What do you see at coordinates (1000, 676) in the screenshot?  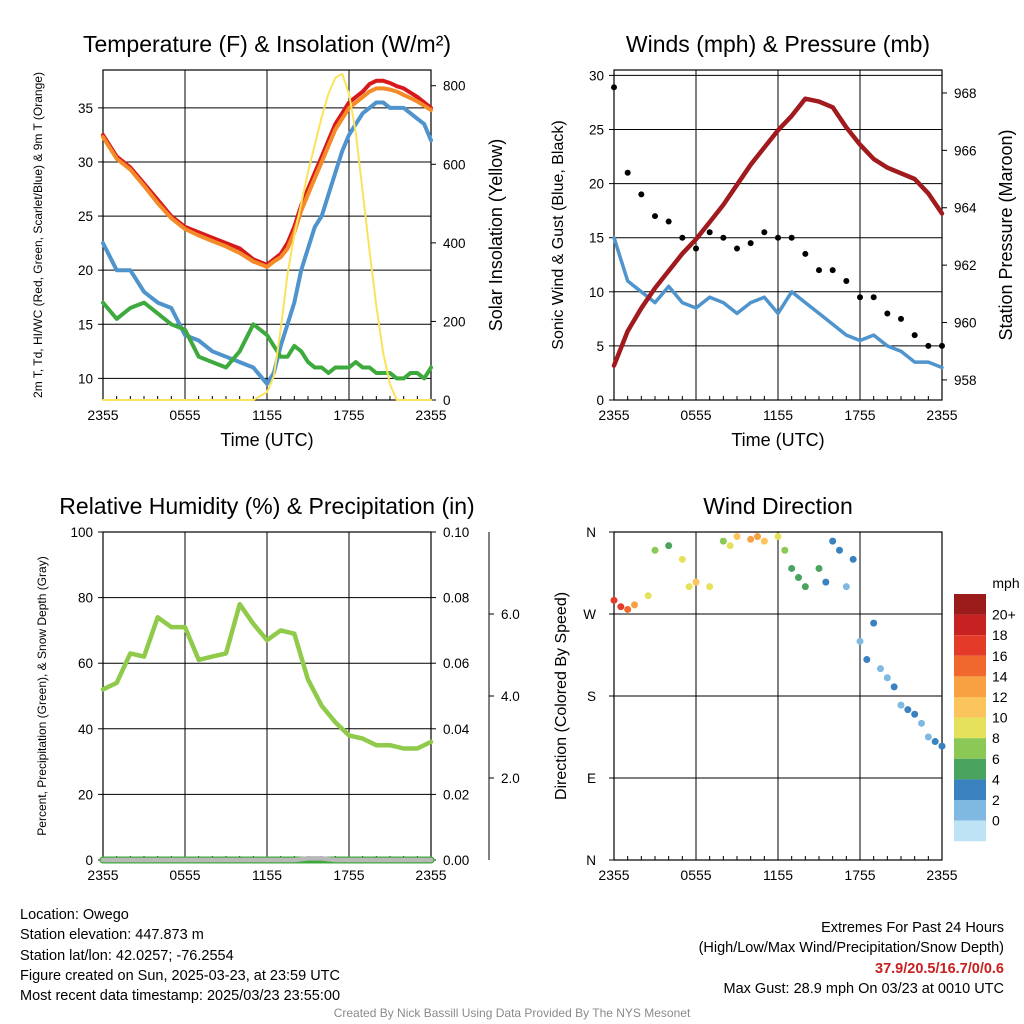 I see `legend-label: 14` at bounding box center [1000, 676].